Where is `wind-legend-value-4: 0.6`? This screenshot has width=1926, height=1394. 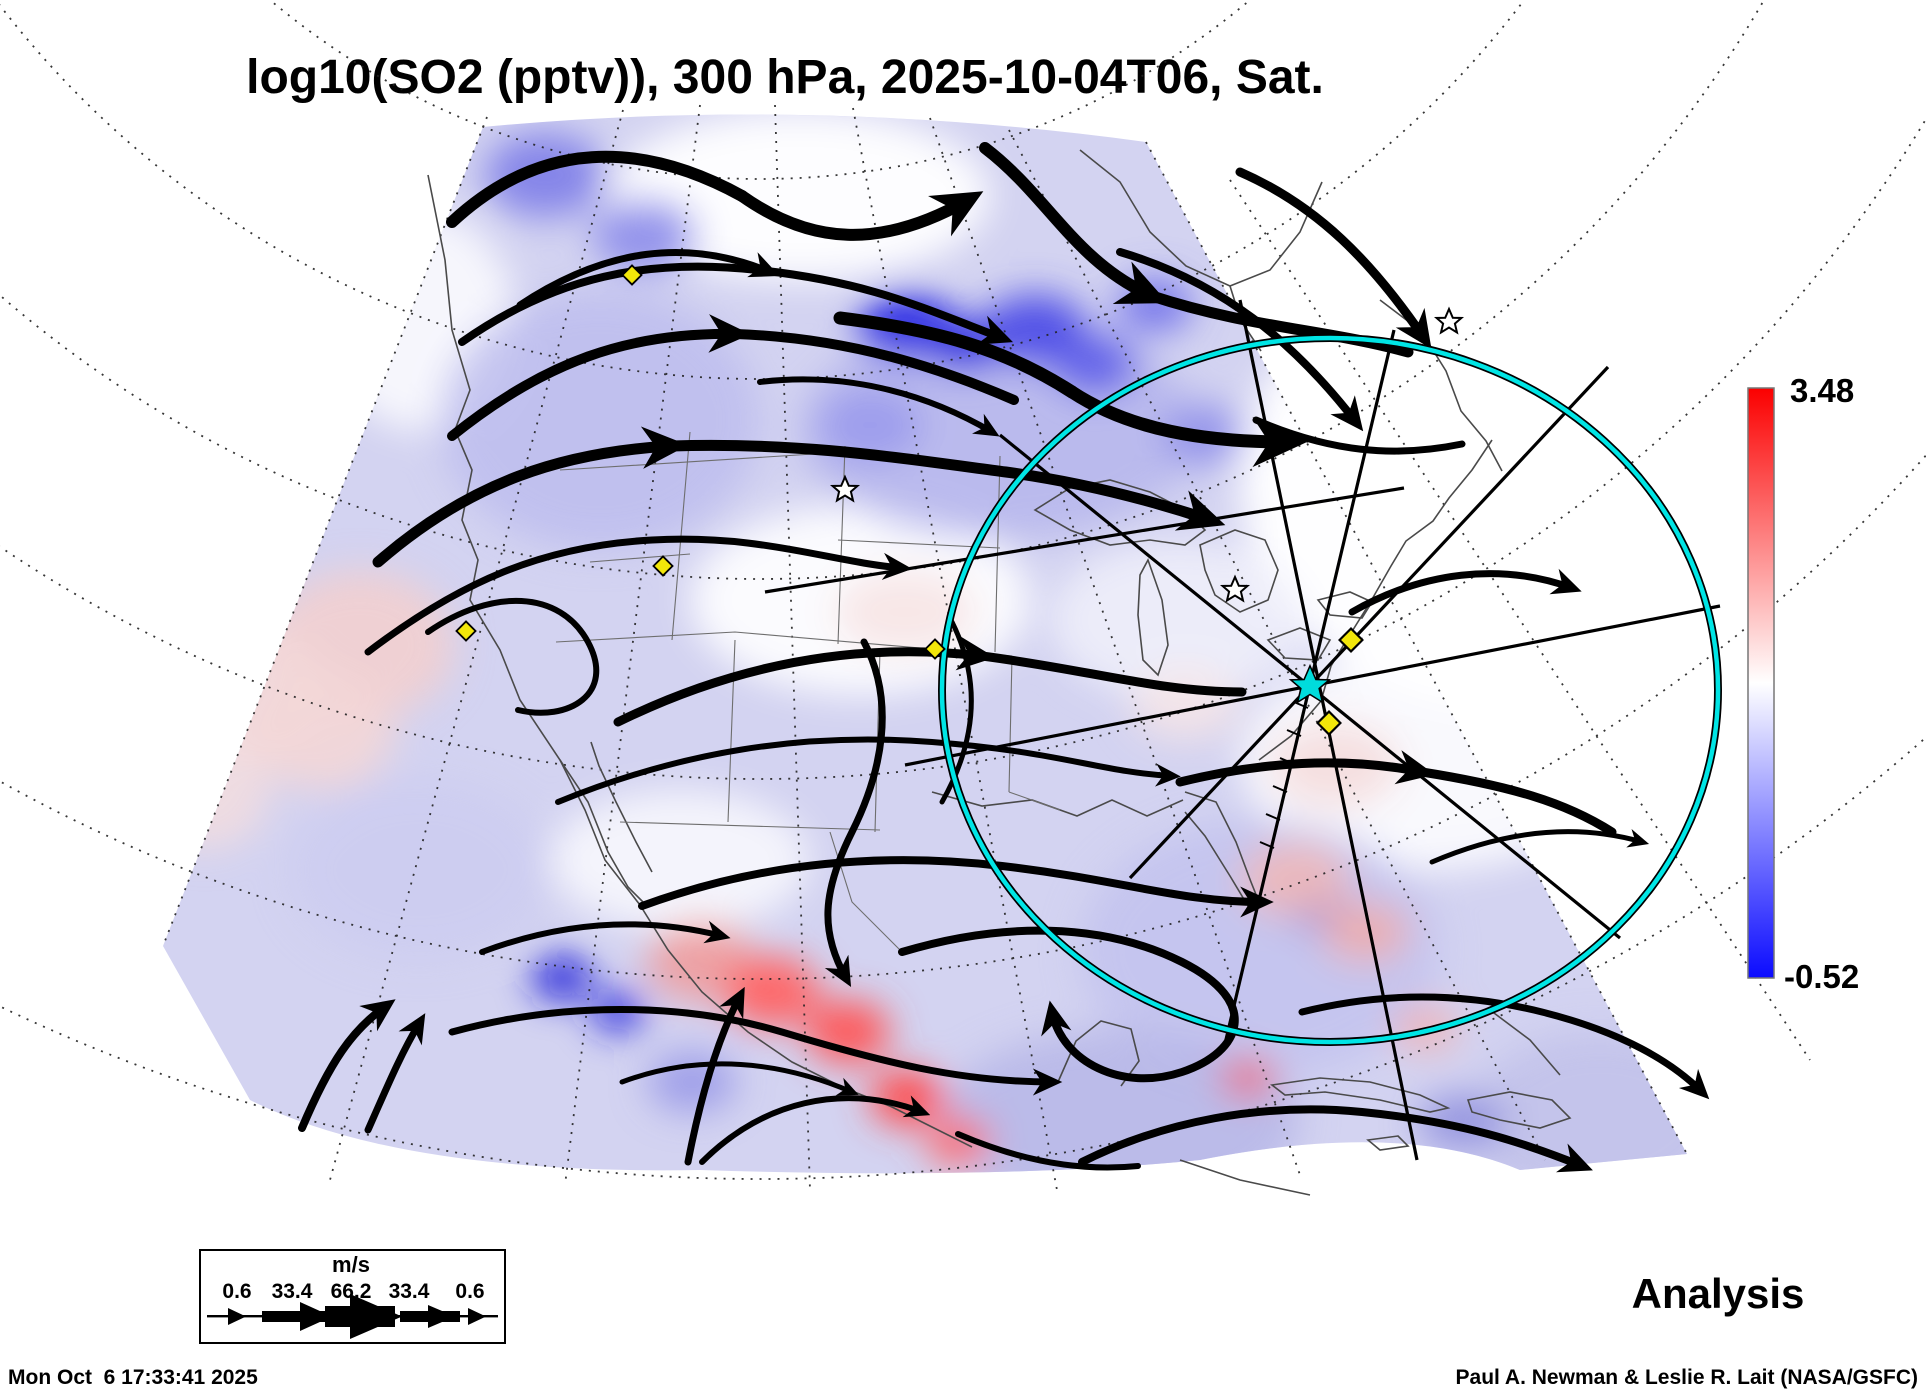
wind-legend-value-4: 0.6 is located at coordinates (469, 1291).